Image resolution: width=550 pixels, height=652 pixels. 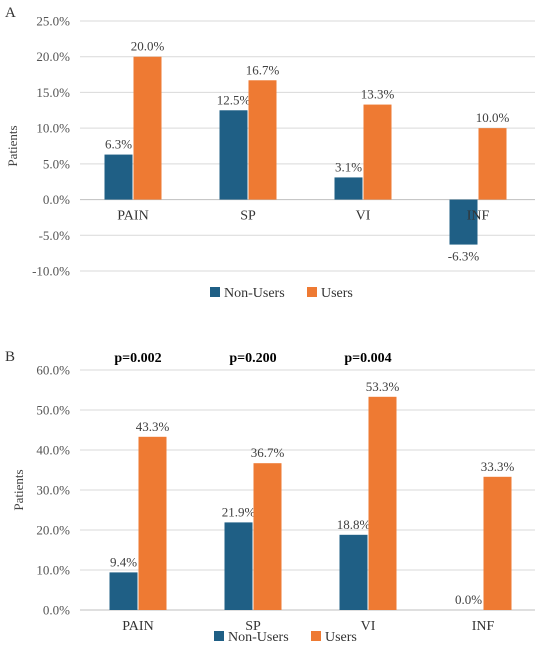 I want to click on panel-label: A, so click(x=10, y=13).